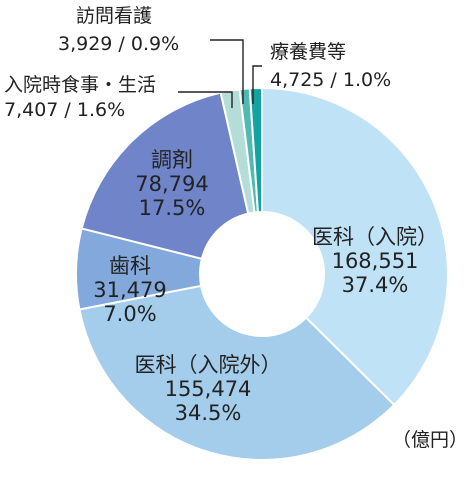  What do you see at coordinates (208, 413) in the screenshot?
I see `slice-label-outpatient-percent: 34.5%` at bounding box center [208, 413].